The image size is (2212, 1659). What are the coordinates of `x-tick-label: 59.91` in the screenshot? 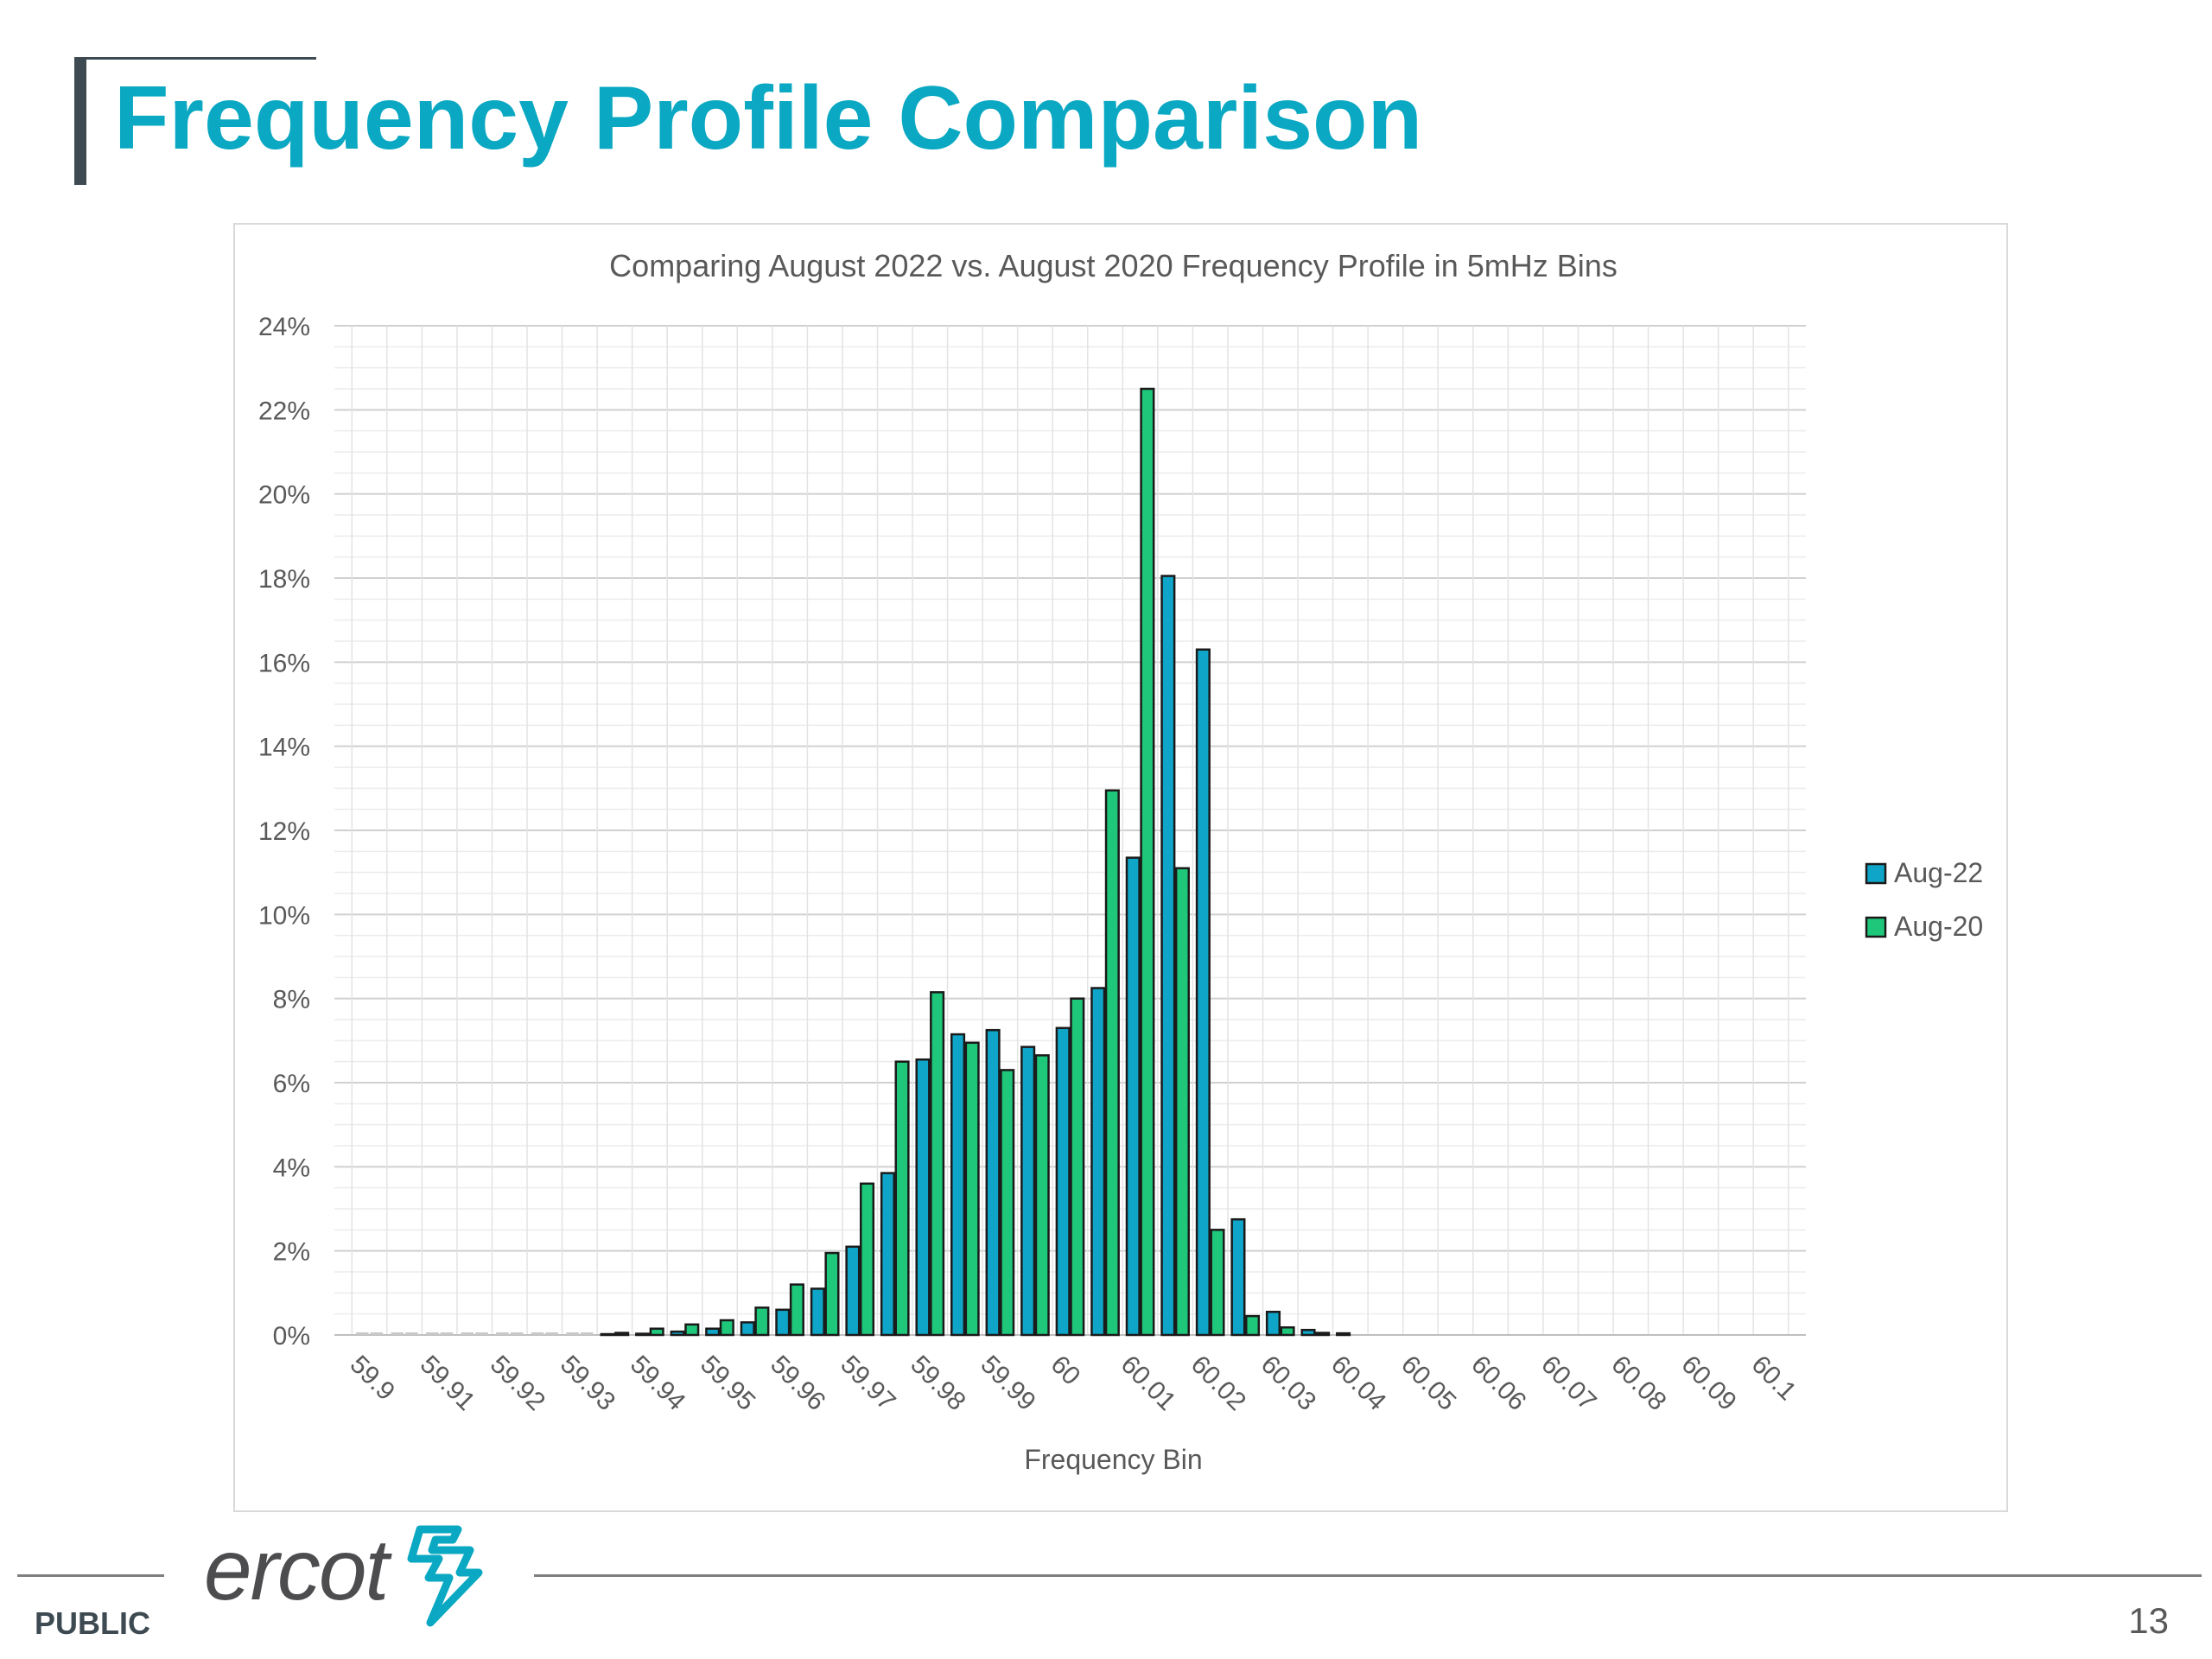 It's located at (448, 1383).